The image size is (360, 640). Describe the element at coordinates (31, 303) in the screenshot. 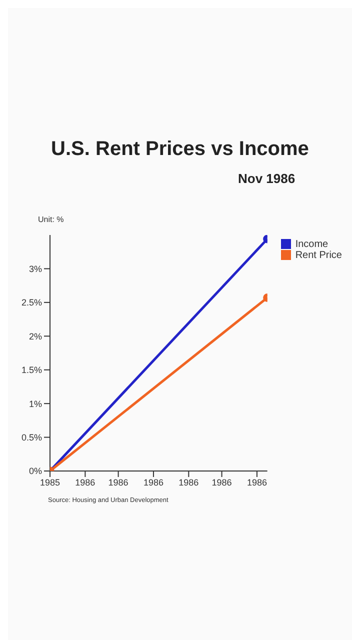

I see `y-tick-label: 2.5%` at that location.